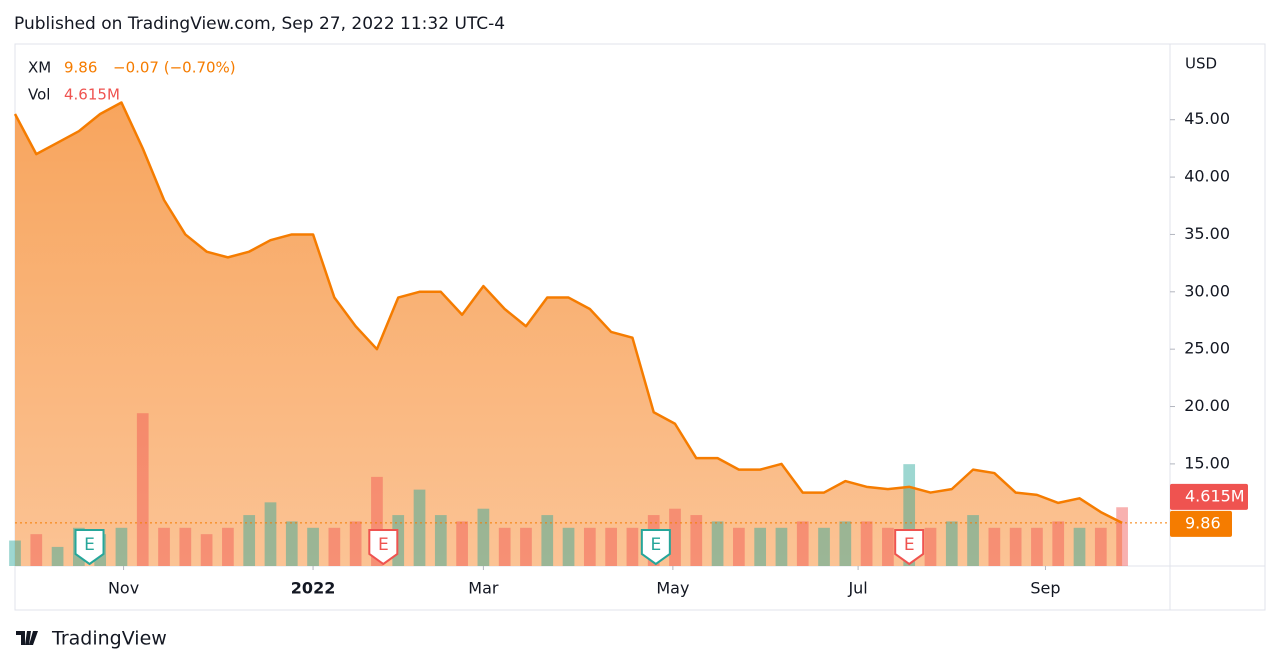 This screenshot has width=1280, height=670. I want to click on vol-axis-label: 4.615M, so click(1215, 495).